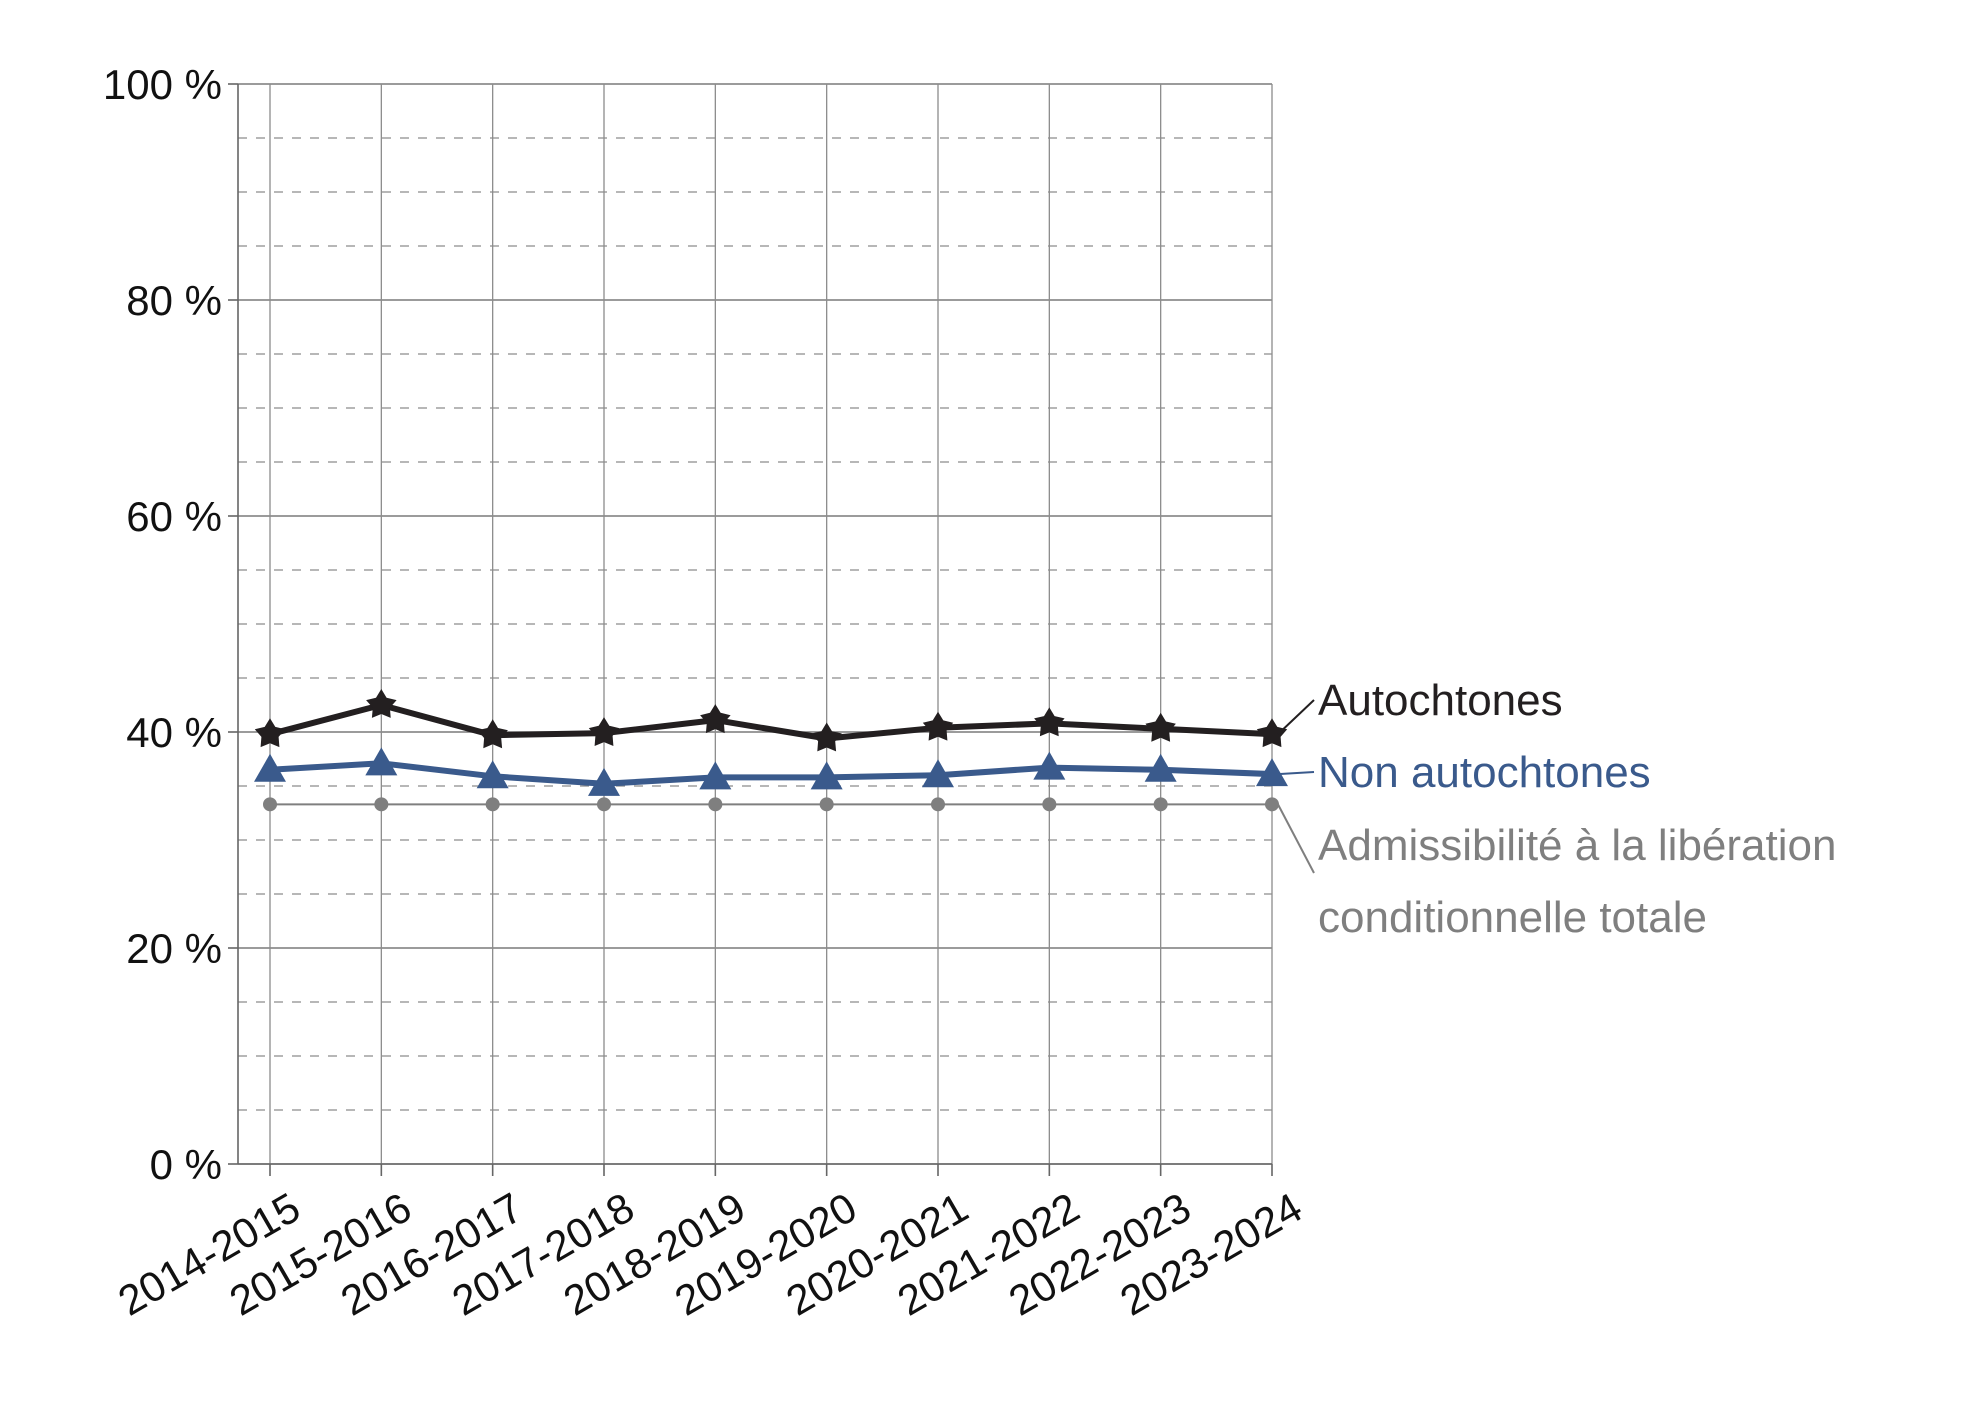 This screenshot has height=1409, width=1973. I want to click on y-tick-label: 20 %, so click(174, 948).